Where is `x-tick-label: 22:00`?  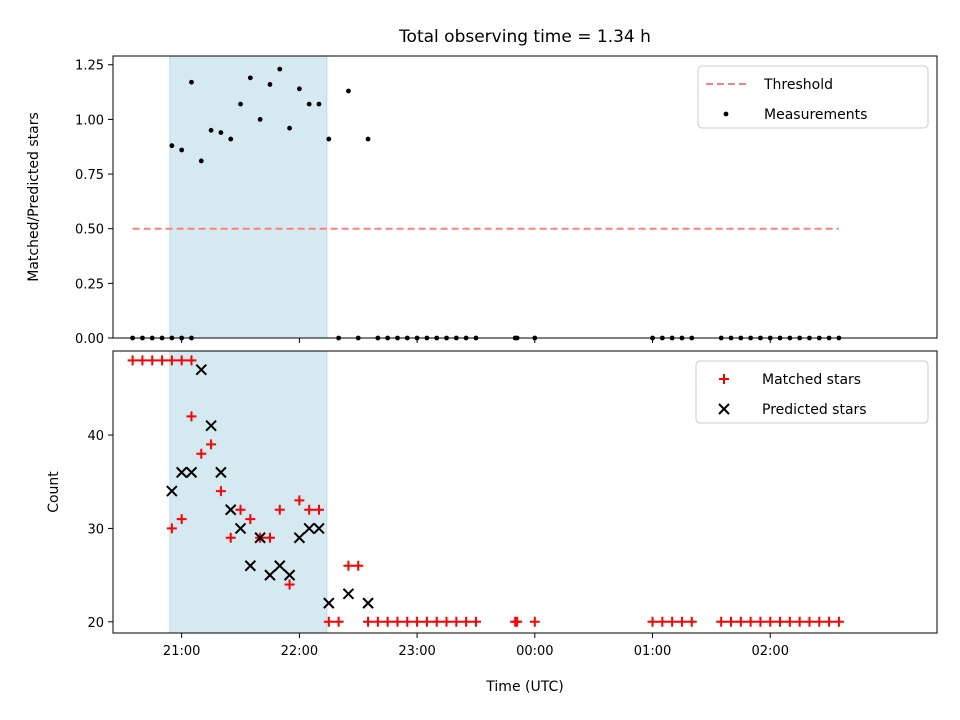
x-tick-label: 22:00 is located at coordinates (299, 651).